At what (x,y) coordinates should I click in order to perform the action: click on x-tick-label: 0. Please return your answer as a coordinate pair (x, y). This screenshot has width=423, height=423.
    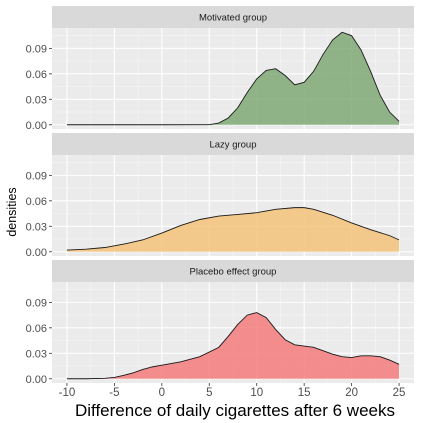
    Looking at the image, I should click on (162, 393).